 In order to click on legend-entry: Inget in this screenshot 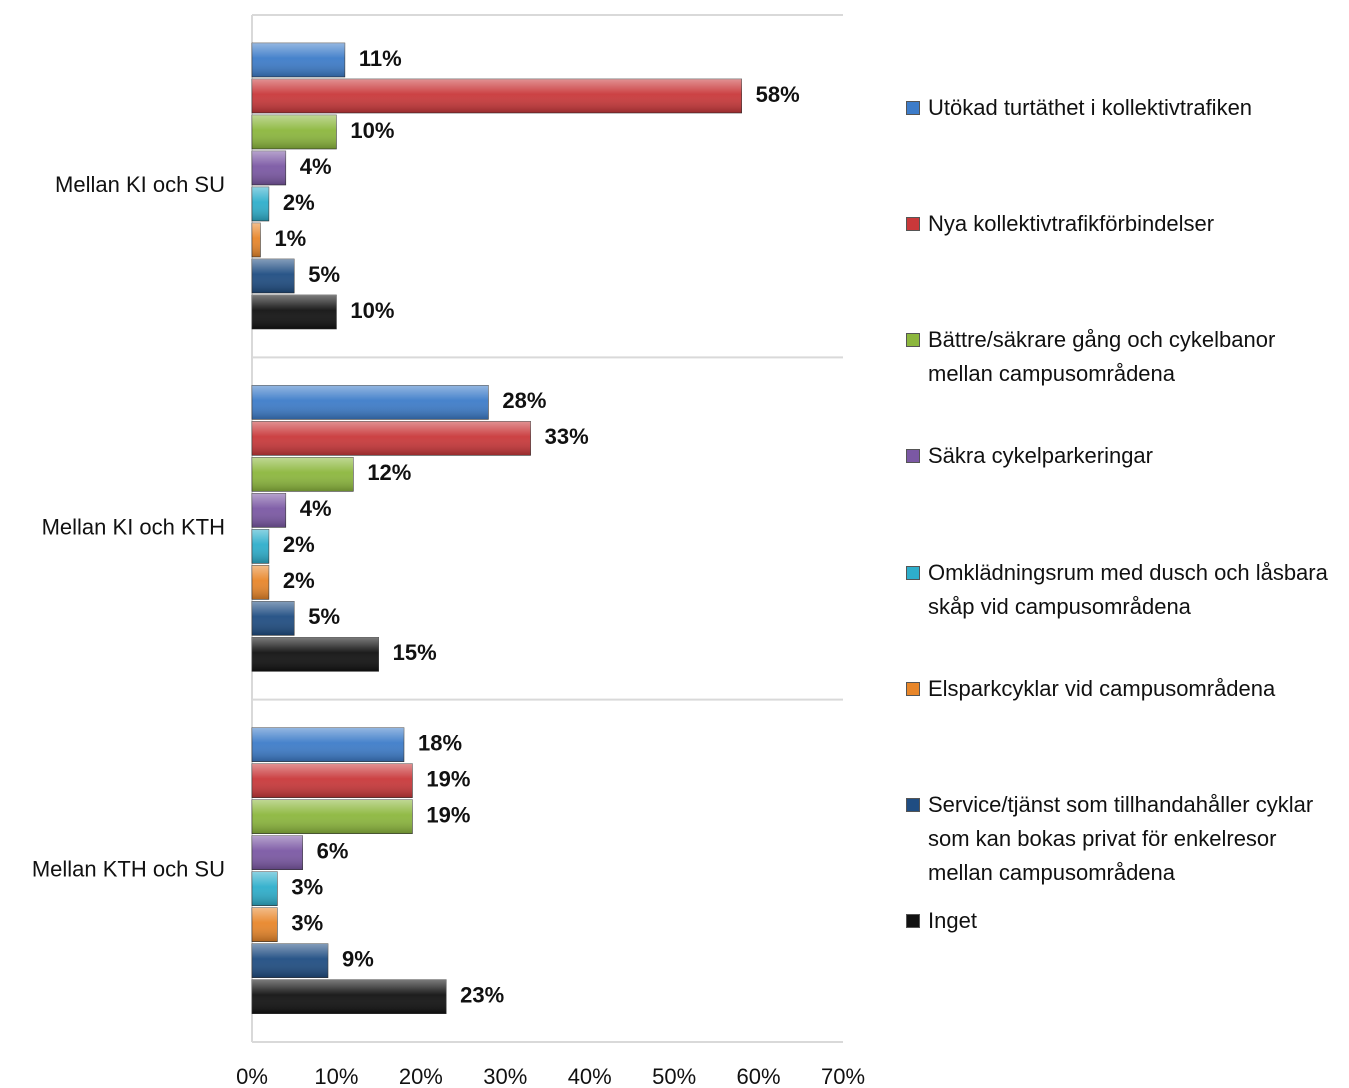, I will do `click(1126, 921)`.